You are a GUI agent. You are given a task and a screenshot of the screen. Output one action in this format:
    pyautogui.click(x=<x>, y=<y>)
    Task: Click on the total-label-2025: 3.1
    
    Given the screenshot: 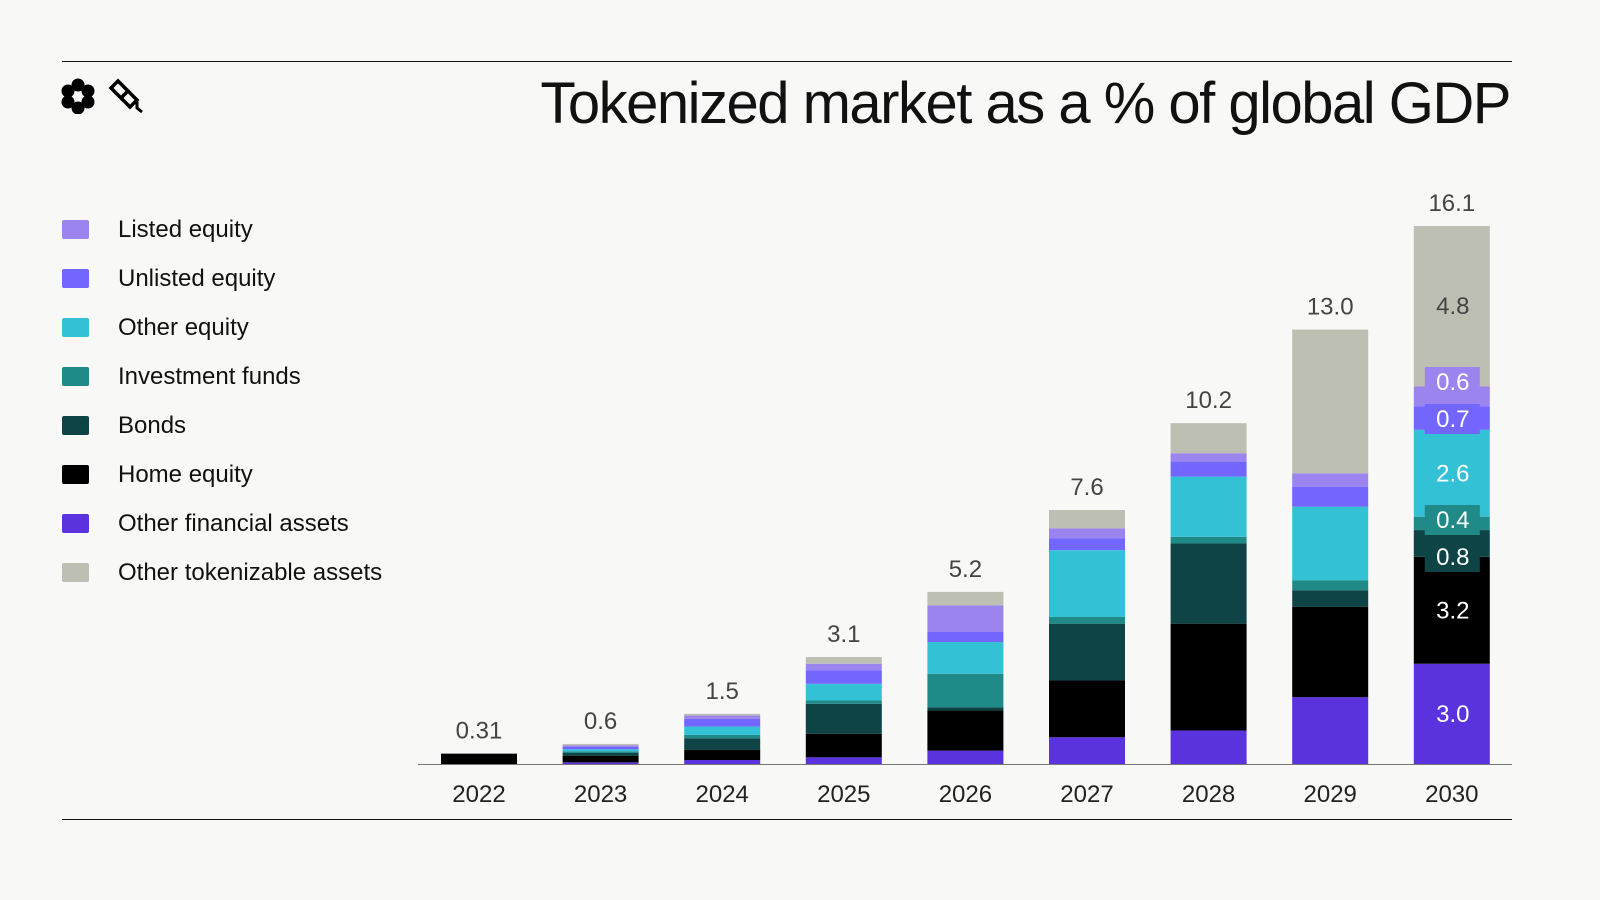 What is the action you would take?
    pyautogui.click(x=843, y=634)
    